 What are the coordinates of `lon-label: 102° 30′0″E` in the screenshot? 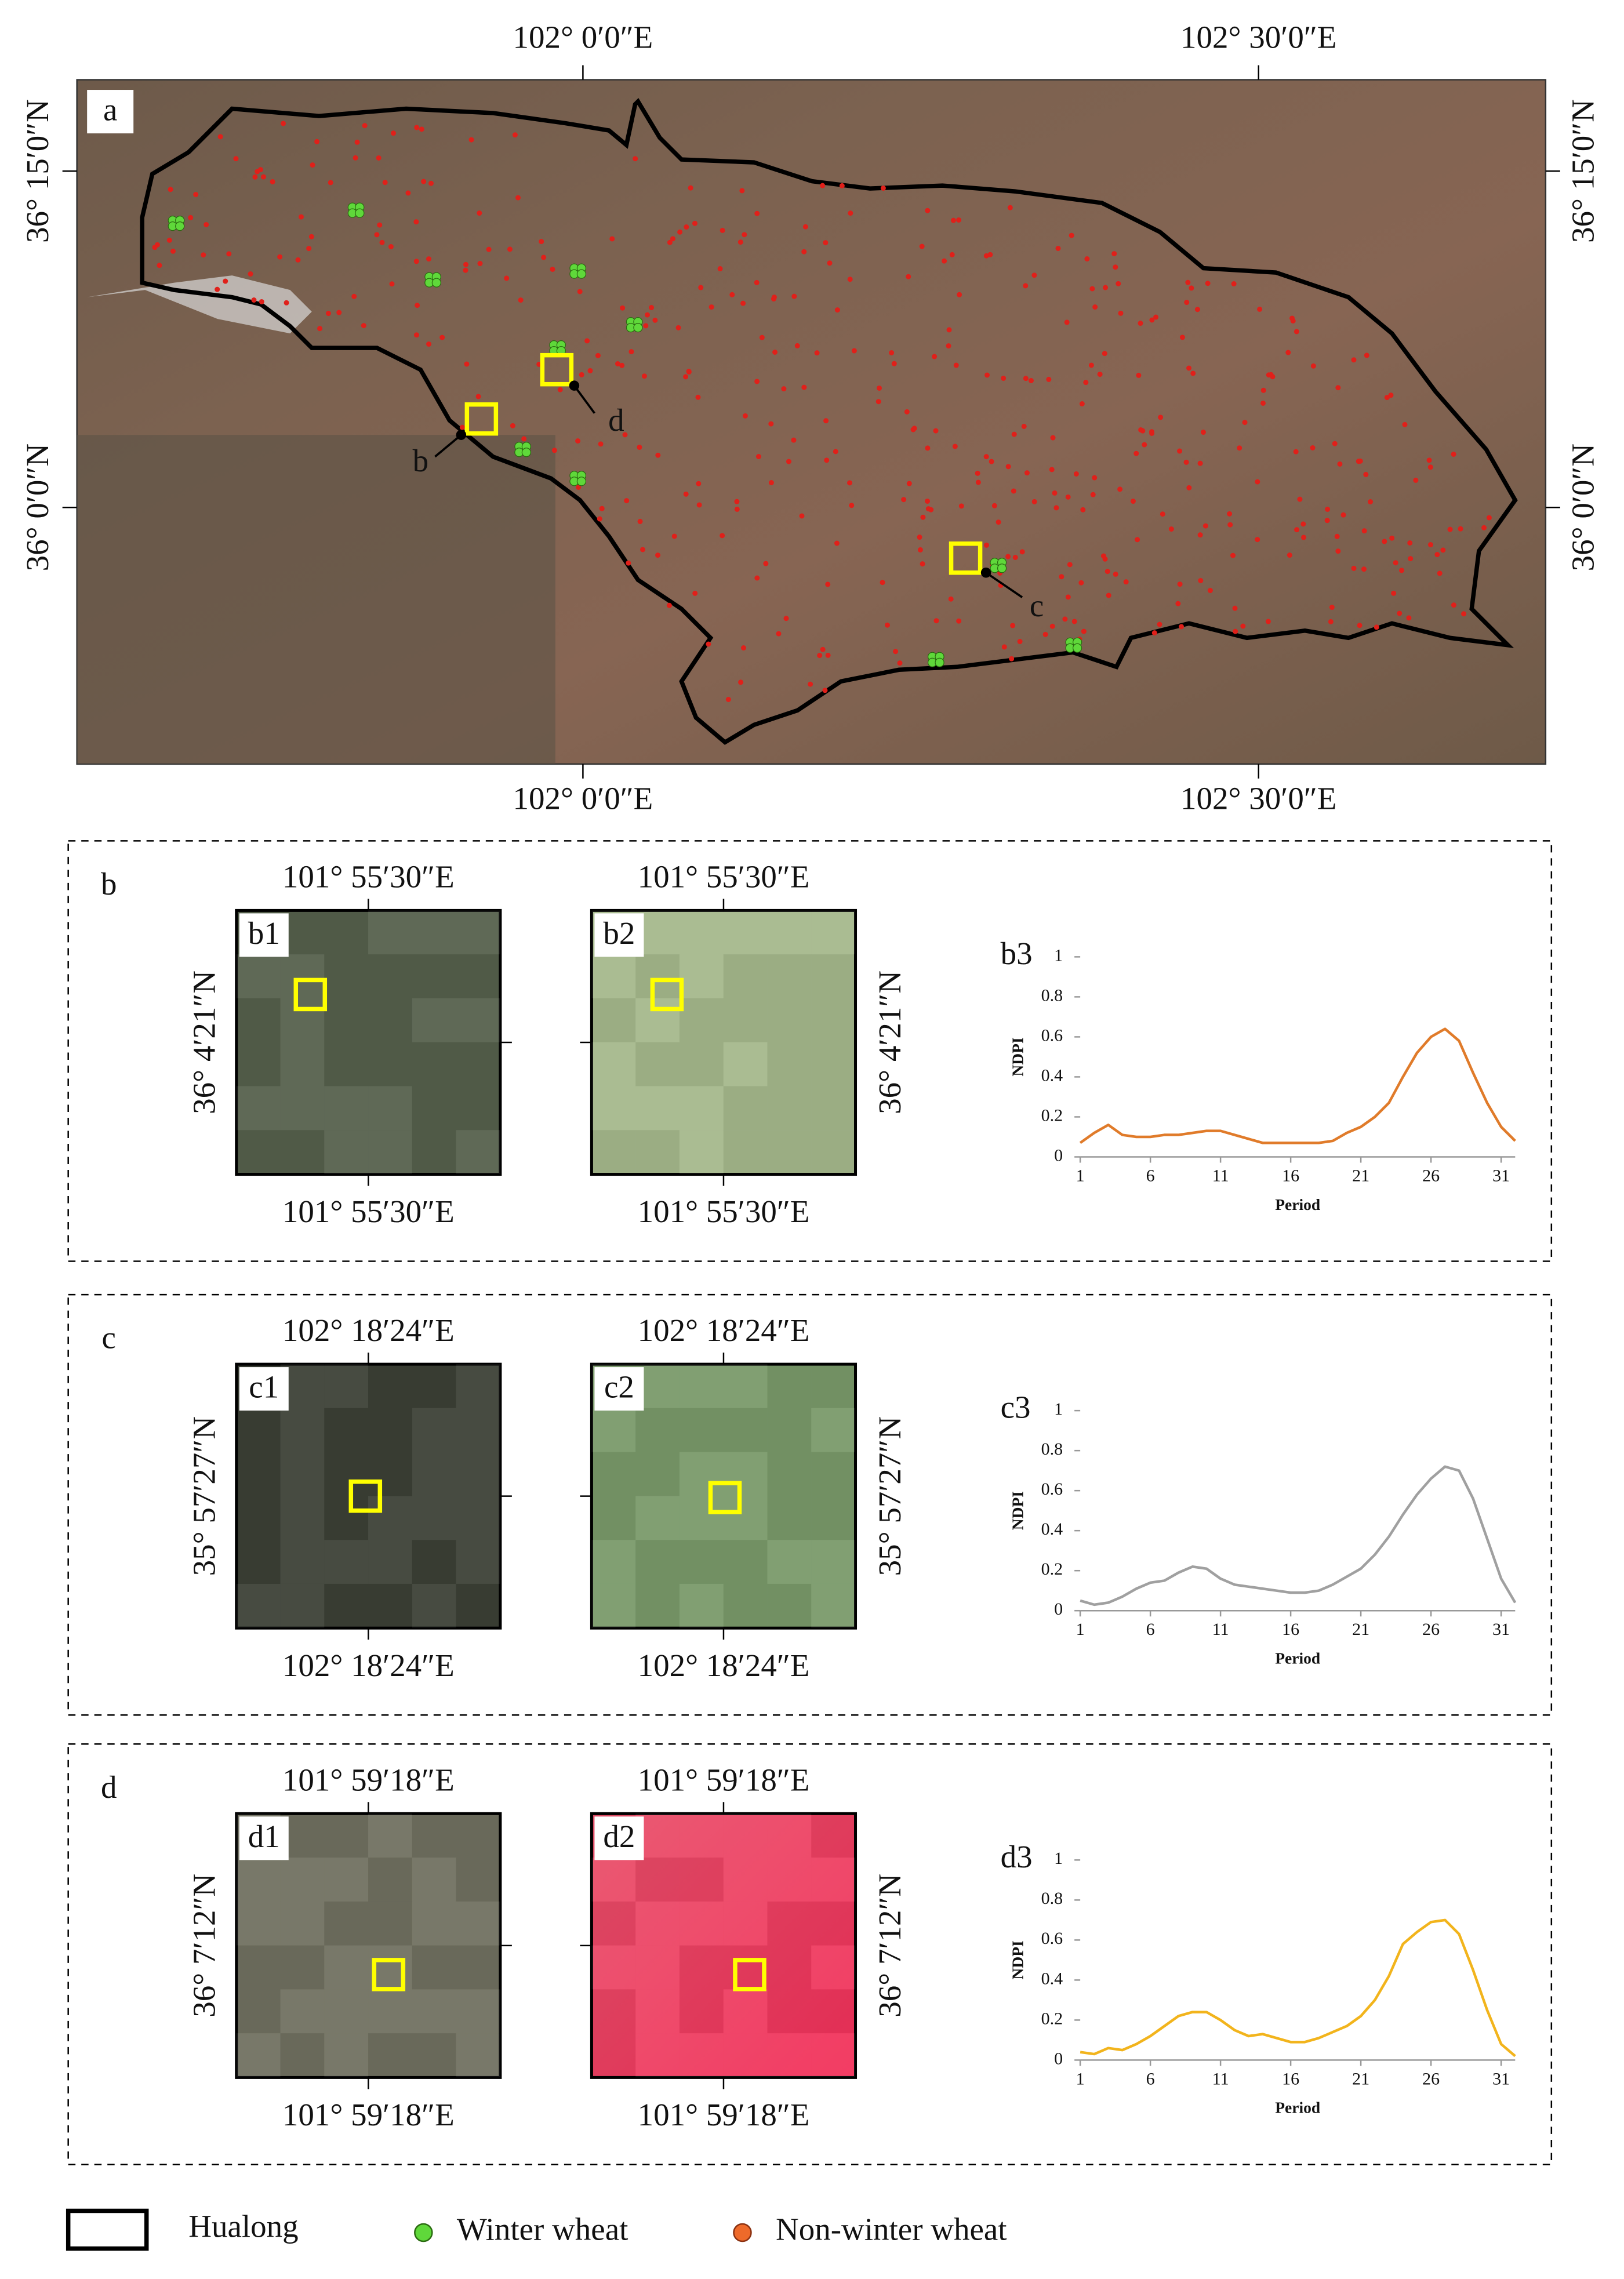 It's located at (1258, 38).